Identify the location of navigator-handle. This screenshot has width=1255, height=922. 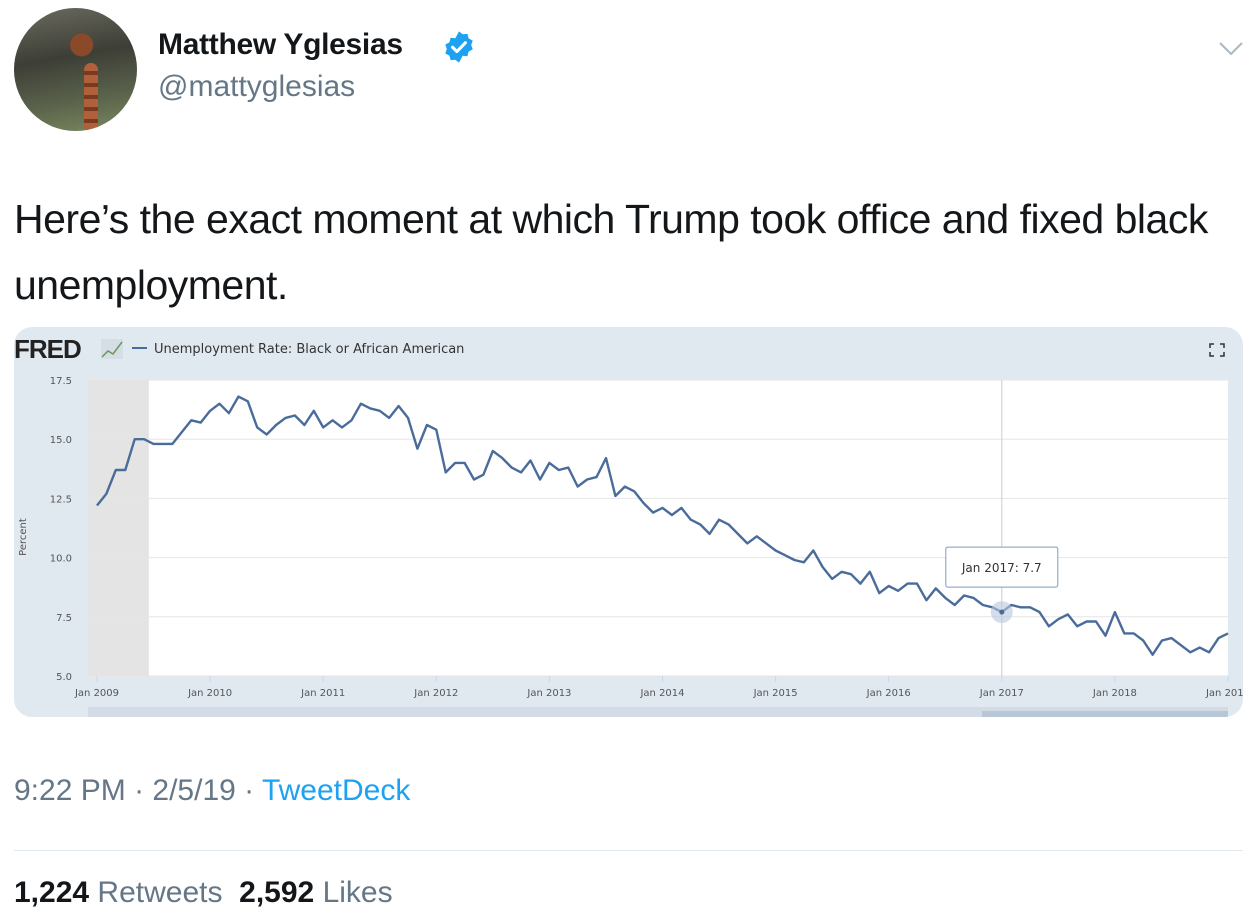
(1105, 714).